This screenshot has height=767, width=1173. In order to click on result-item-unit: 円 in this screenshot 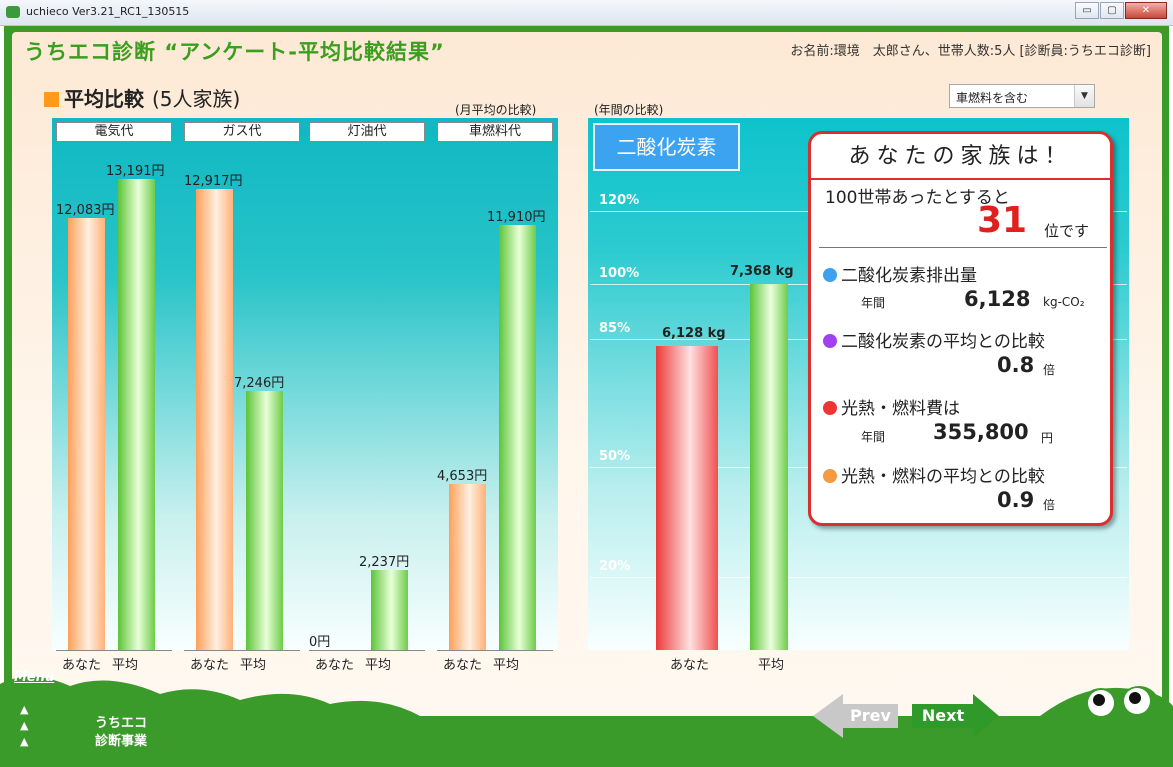, I will do `click(1047, 438)`.